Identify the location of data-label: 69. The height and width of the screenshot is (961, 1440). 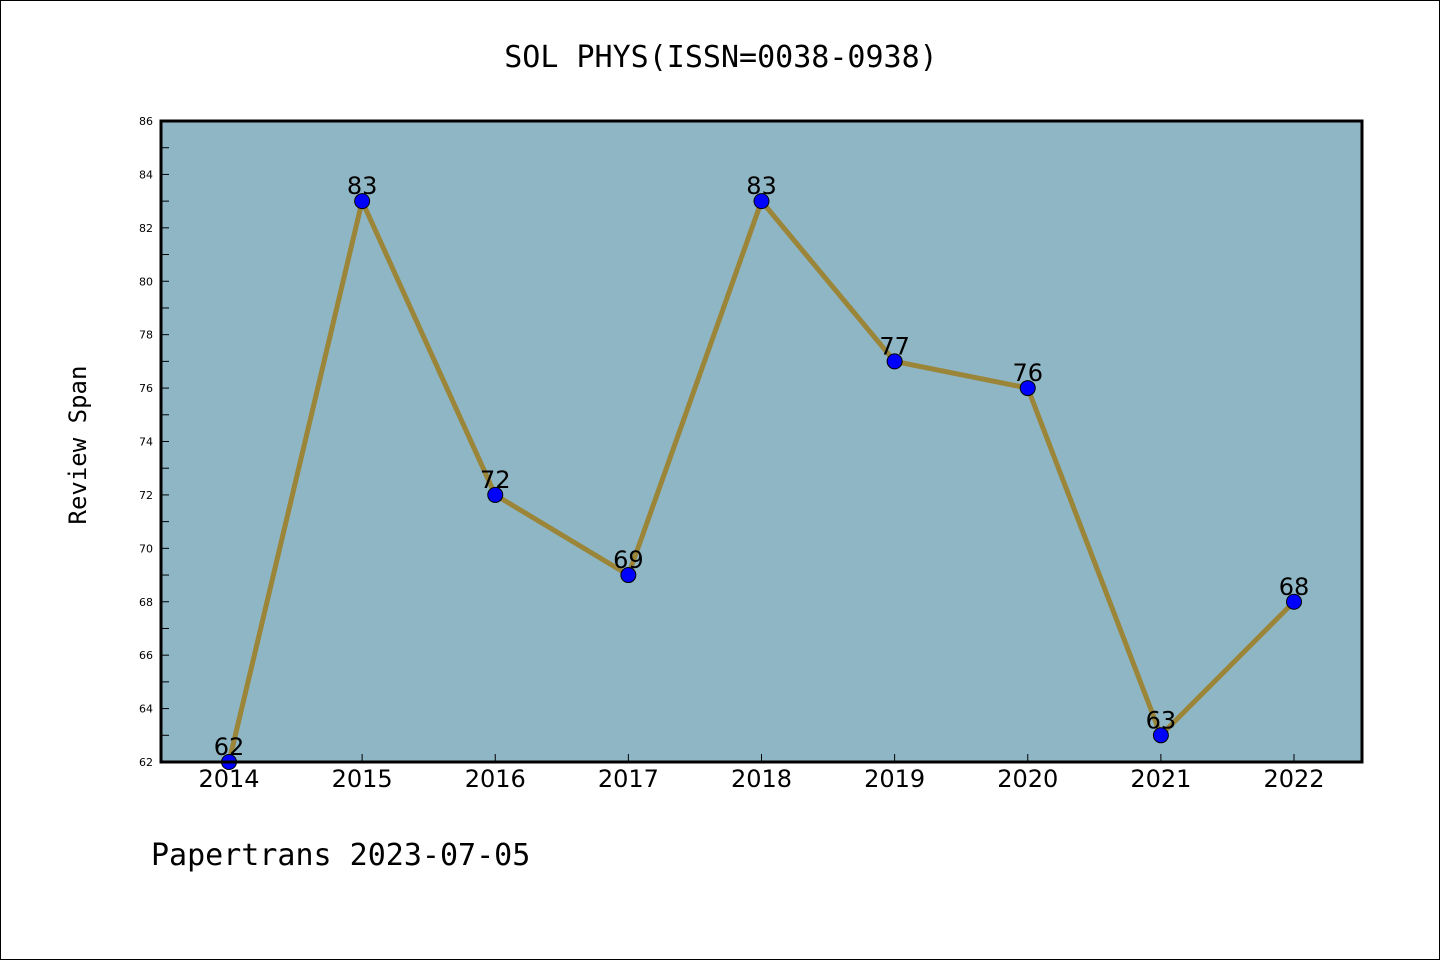
(628, 560).